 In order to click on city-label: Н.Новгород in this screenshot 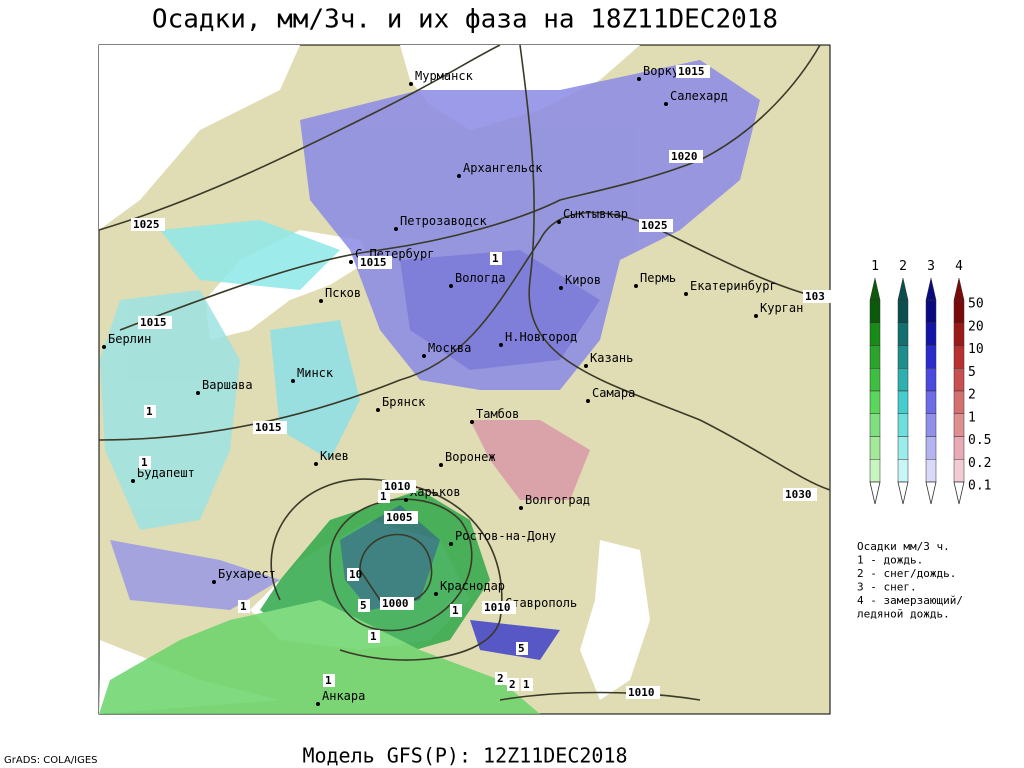, I will do `click(541, 337)`.